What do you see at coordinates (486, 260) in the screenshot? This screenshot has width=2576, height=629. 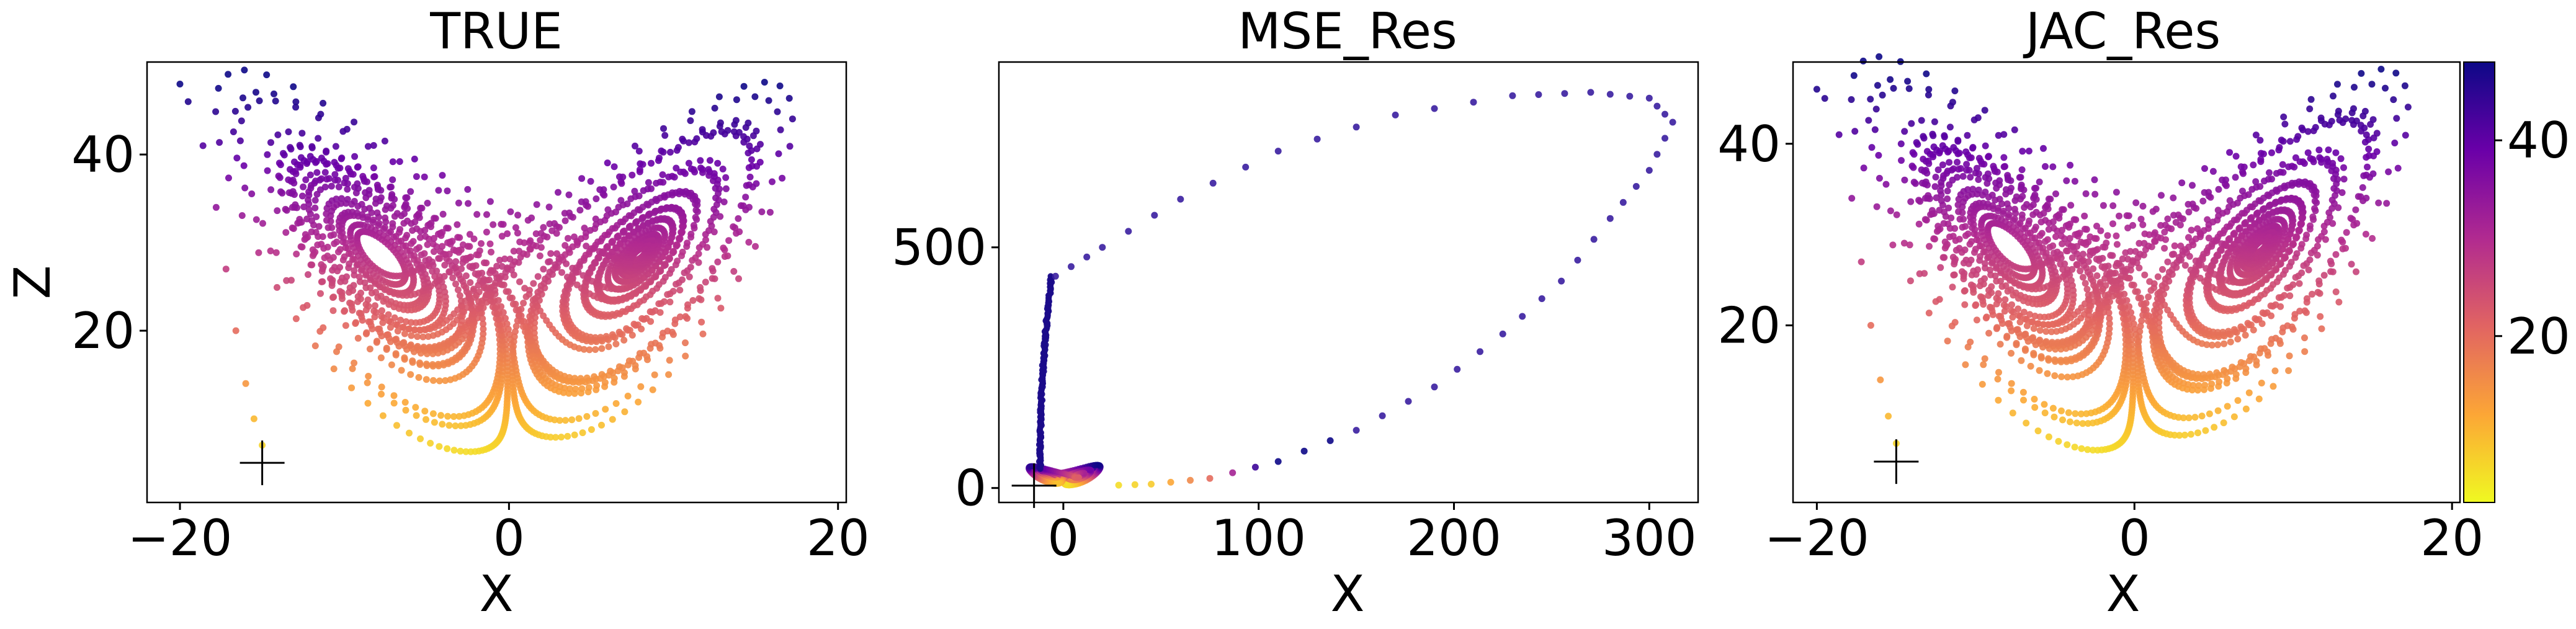 I see `data-points` at bounding box center [486, 260].